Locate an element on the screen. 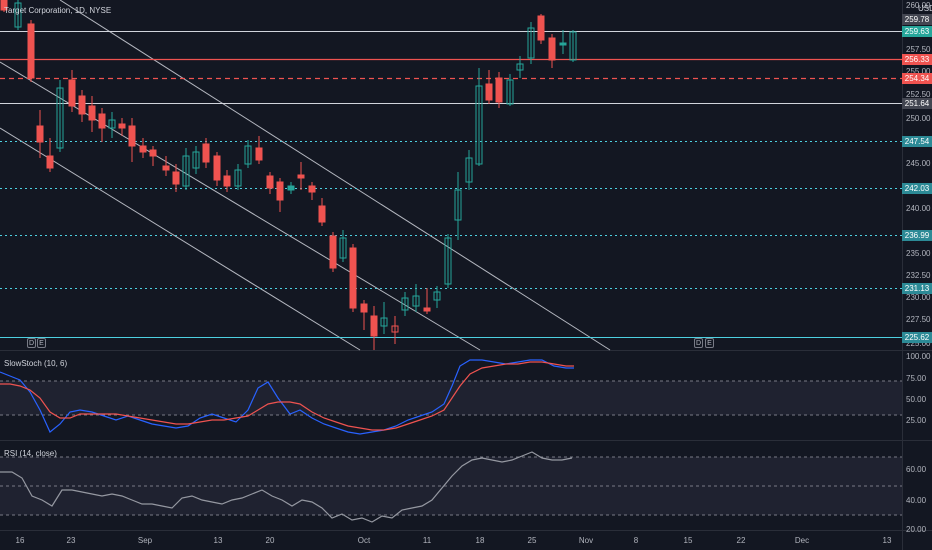  stoch-title: SlowStoch (10, 6) is located at coordinates (36, 363).